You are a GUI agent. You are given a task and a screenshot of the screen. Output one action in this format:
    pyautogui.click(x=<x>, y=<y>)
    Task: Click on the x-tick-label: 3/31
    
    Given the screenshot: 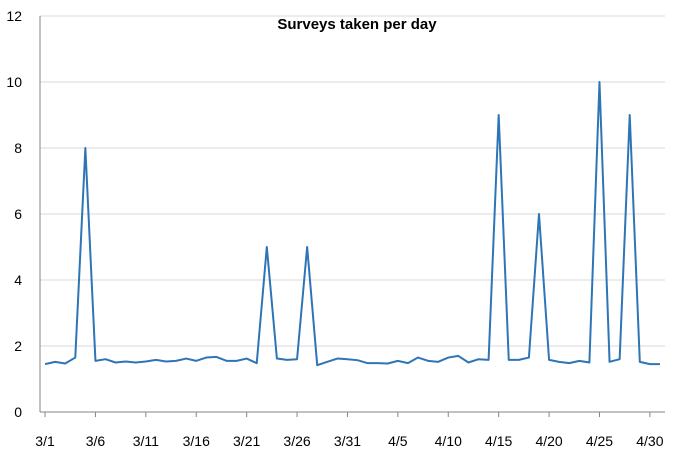 What is the action you would take?
    pyautogui.click(x=347, y=441)
    